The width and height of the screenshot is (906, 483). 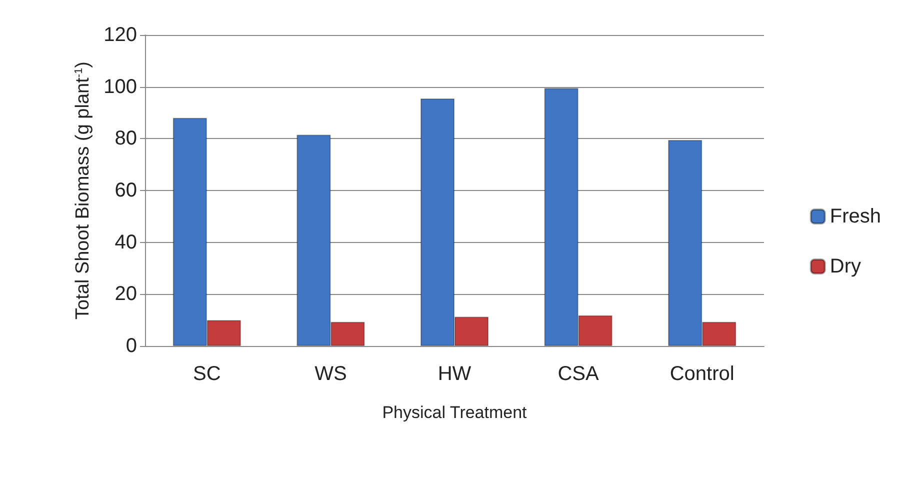 What do you see at coordinates (120, 87) in the screenshot?
I see `y-tick-label: 100` at bounding box center [120, 87].